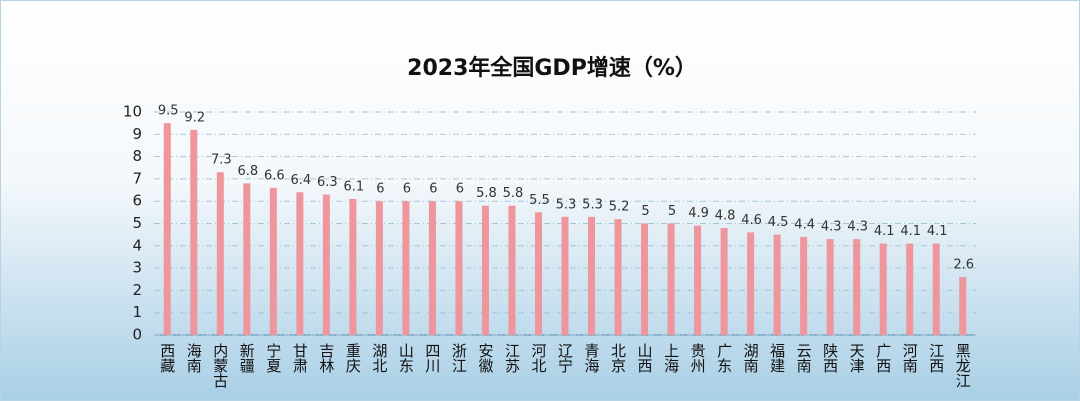  What do you see at coordinates (777, 358) in the screenshot?
I see `x-tick-label: 福建` at bounding box center [777, 358].